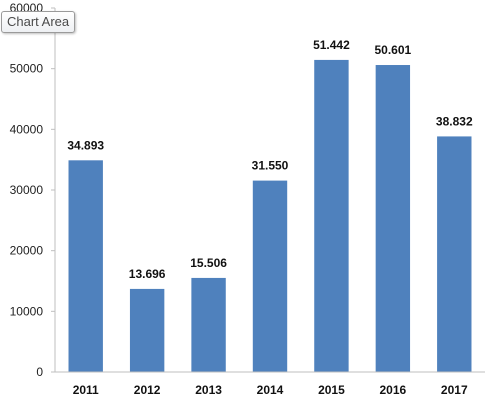 This screenshot has height=400, width=500. I want to click on bar-2017, so click(454, 254).